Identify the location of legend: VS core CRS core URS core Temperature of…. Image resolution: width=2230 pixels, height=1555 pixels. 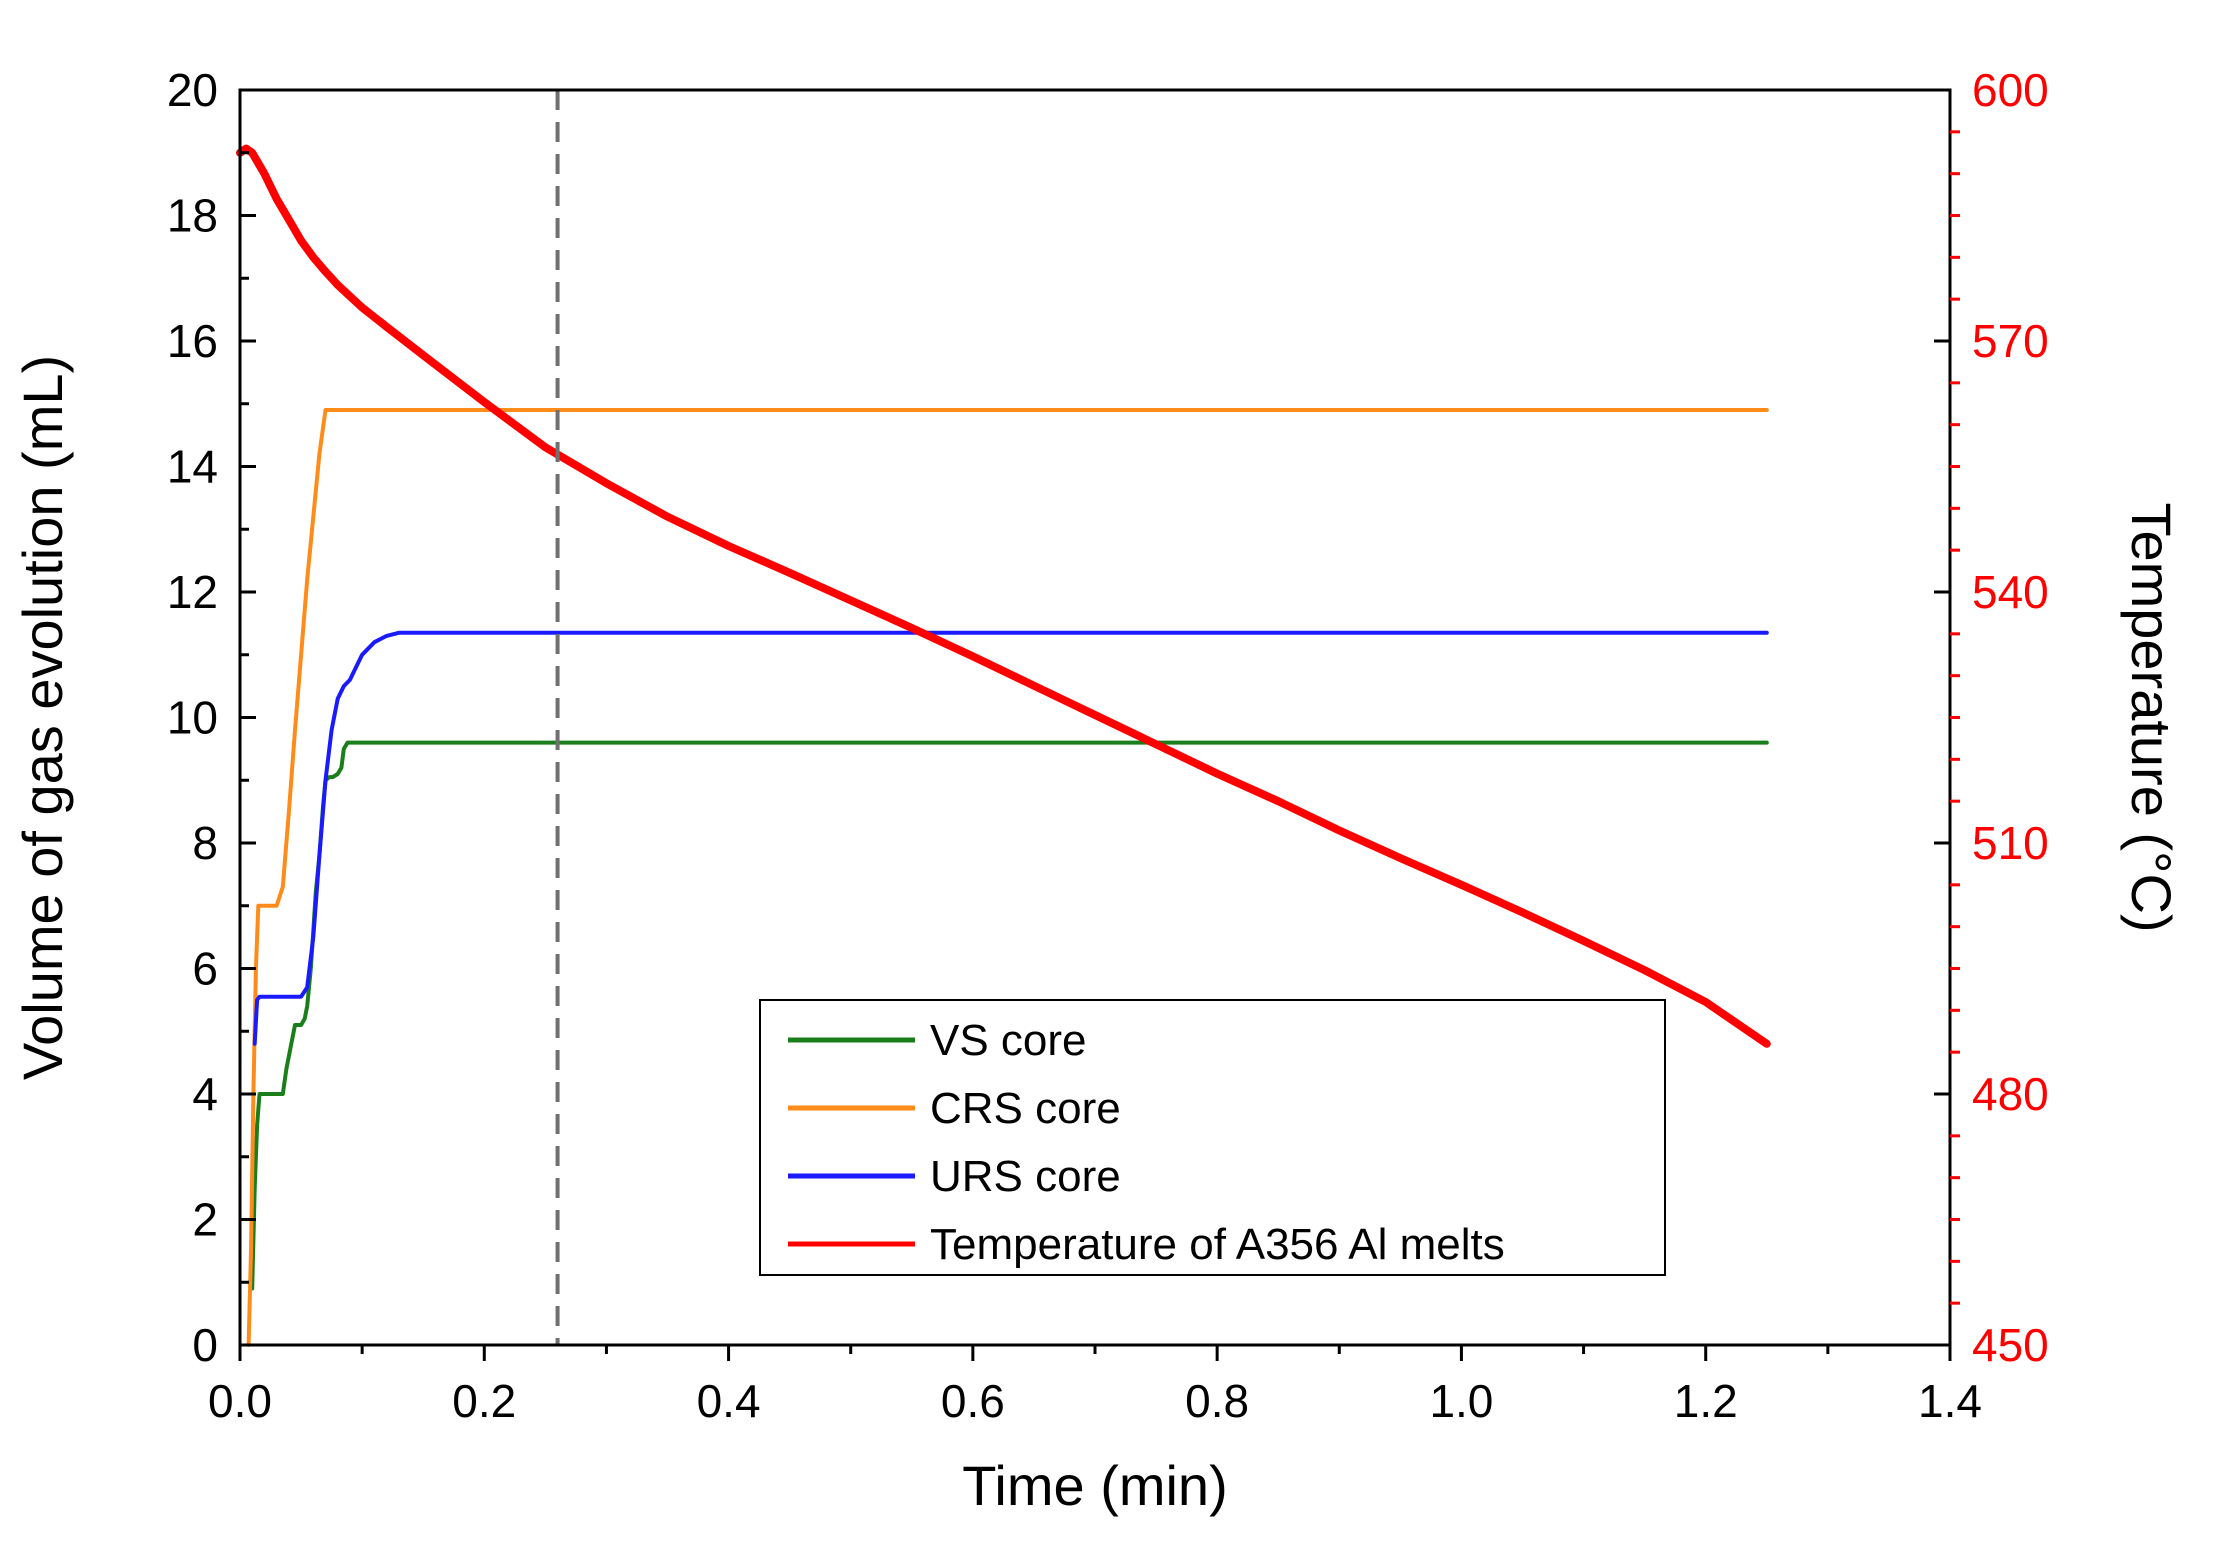
(1212, 1137).